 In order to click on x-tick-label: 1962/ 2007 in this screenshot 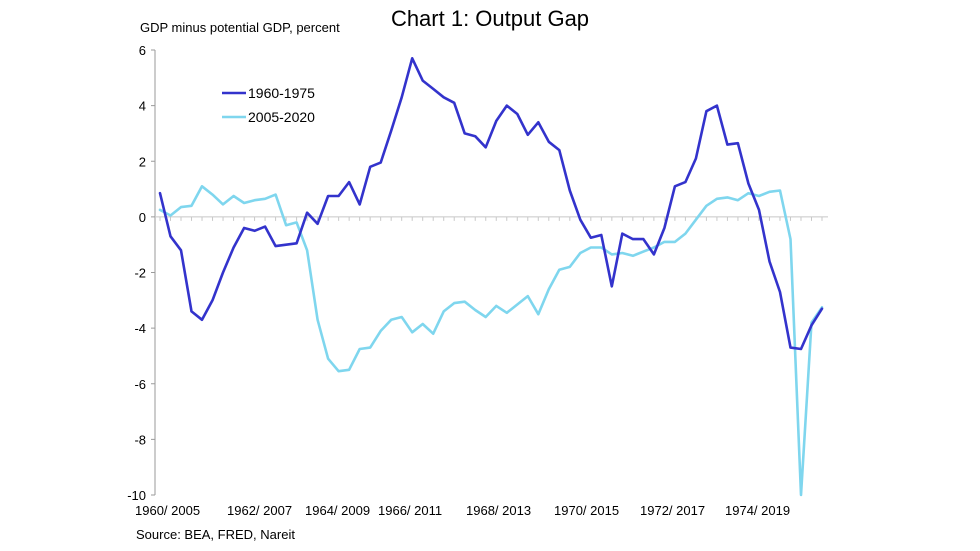, I will do `click(259, 510)`.